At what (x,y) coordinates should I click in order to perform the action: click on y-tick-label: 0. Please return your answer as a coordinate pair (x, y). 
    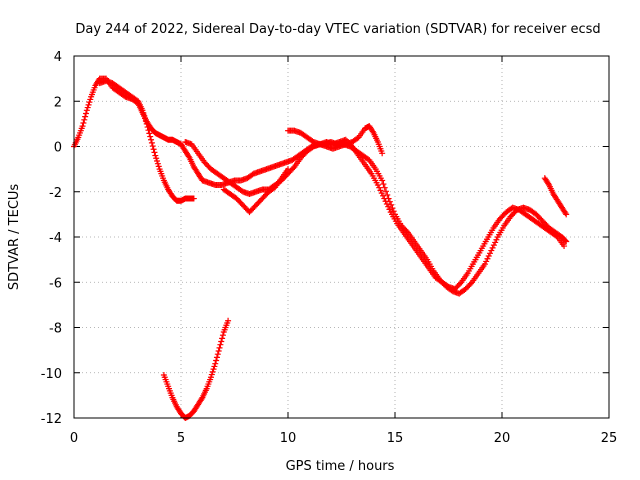
    Looking at the image, I should click on (58, 148).